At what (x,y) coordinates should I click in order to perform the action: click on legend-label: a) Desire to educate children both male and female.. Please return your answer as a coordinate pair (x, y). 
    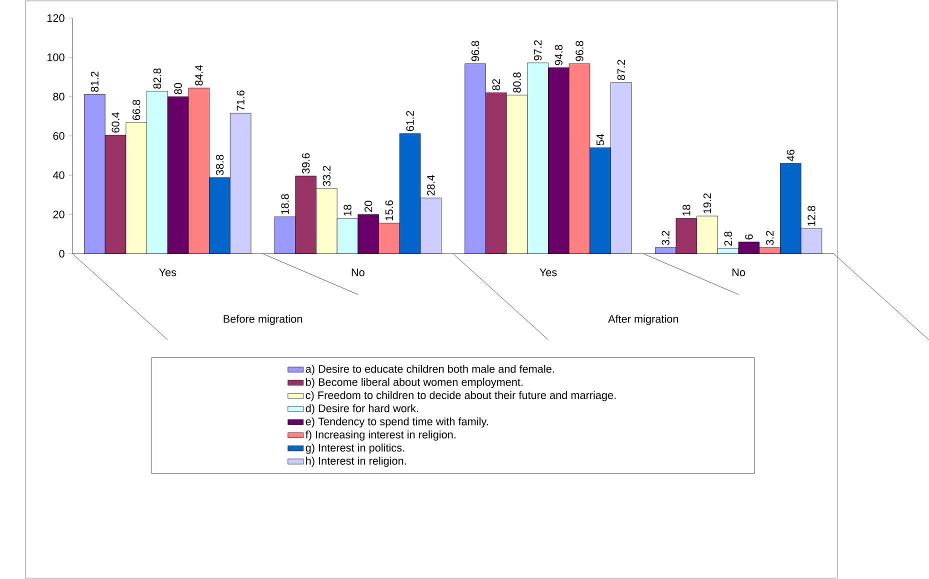
    Looking at the image, I should click on (430, 369).